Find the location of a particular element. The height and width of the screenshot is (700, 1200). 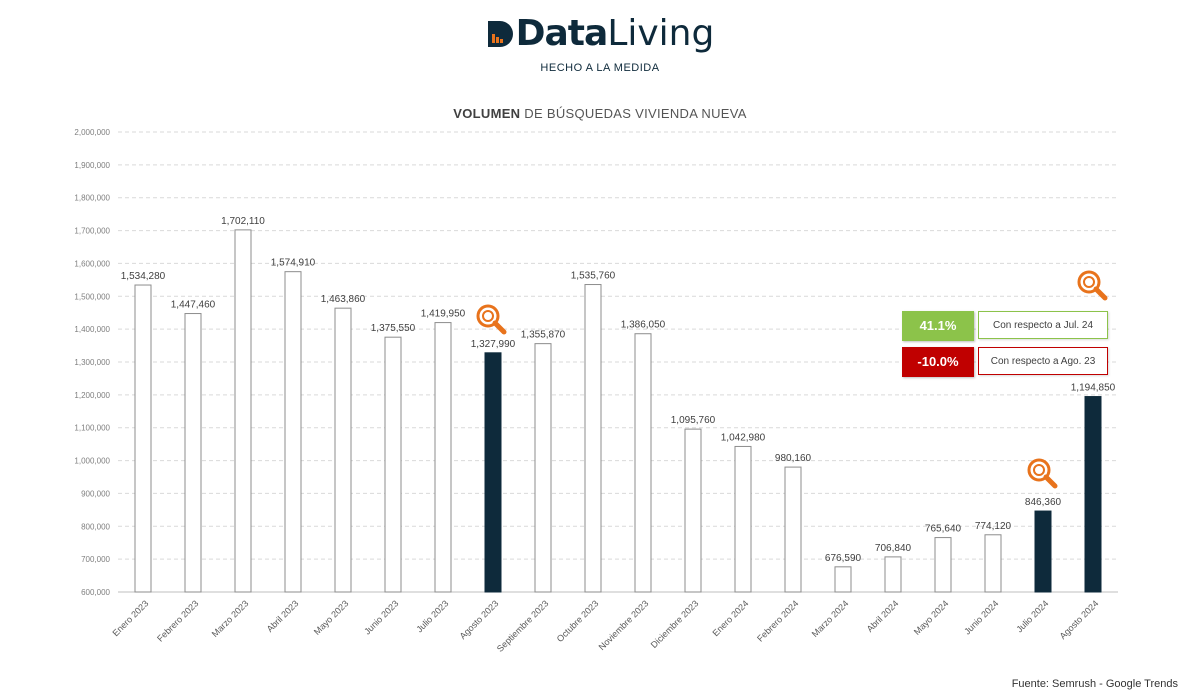

bar-value-label: 1,419,950 is located at coordinates (443, 314).